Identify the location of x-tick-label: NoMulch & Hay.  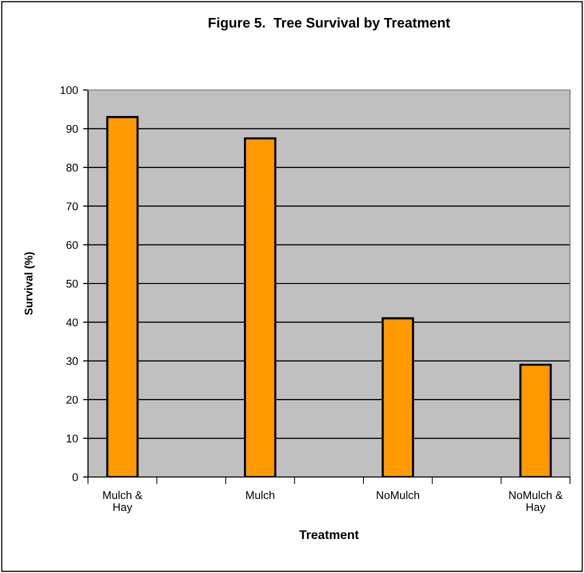
(536, 502).